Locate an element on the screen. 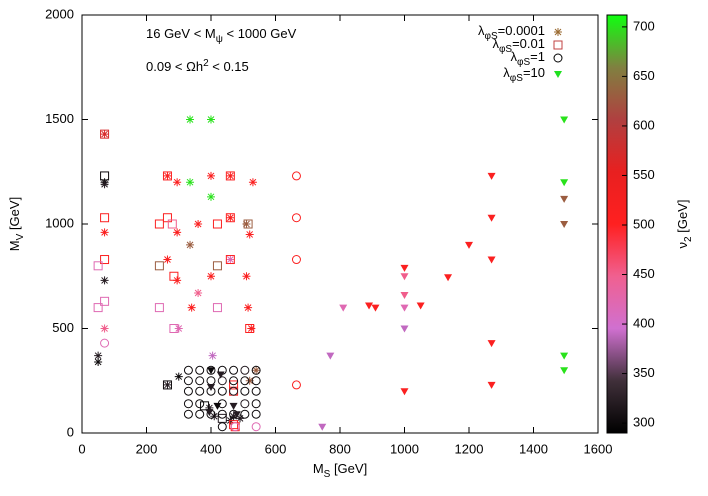 This screenshot has width=708, height=496. colorbar-tick-label: 550 is located at coordinates (644, 174).